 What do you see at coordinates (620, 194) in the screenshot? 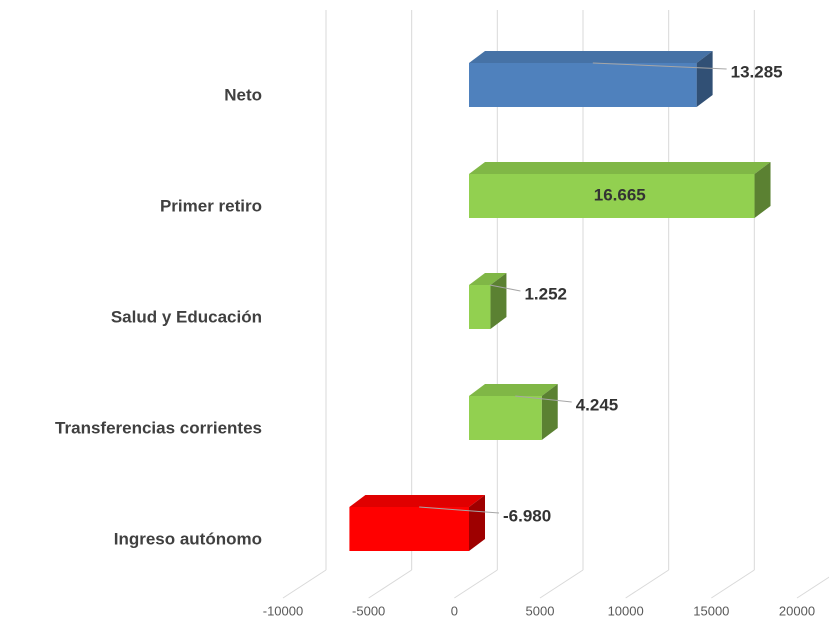
I see `value-label: 16.665` at bounding box center [620, 194].